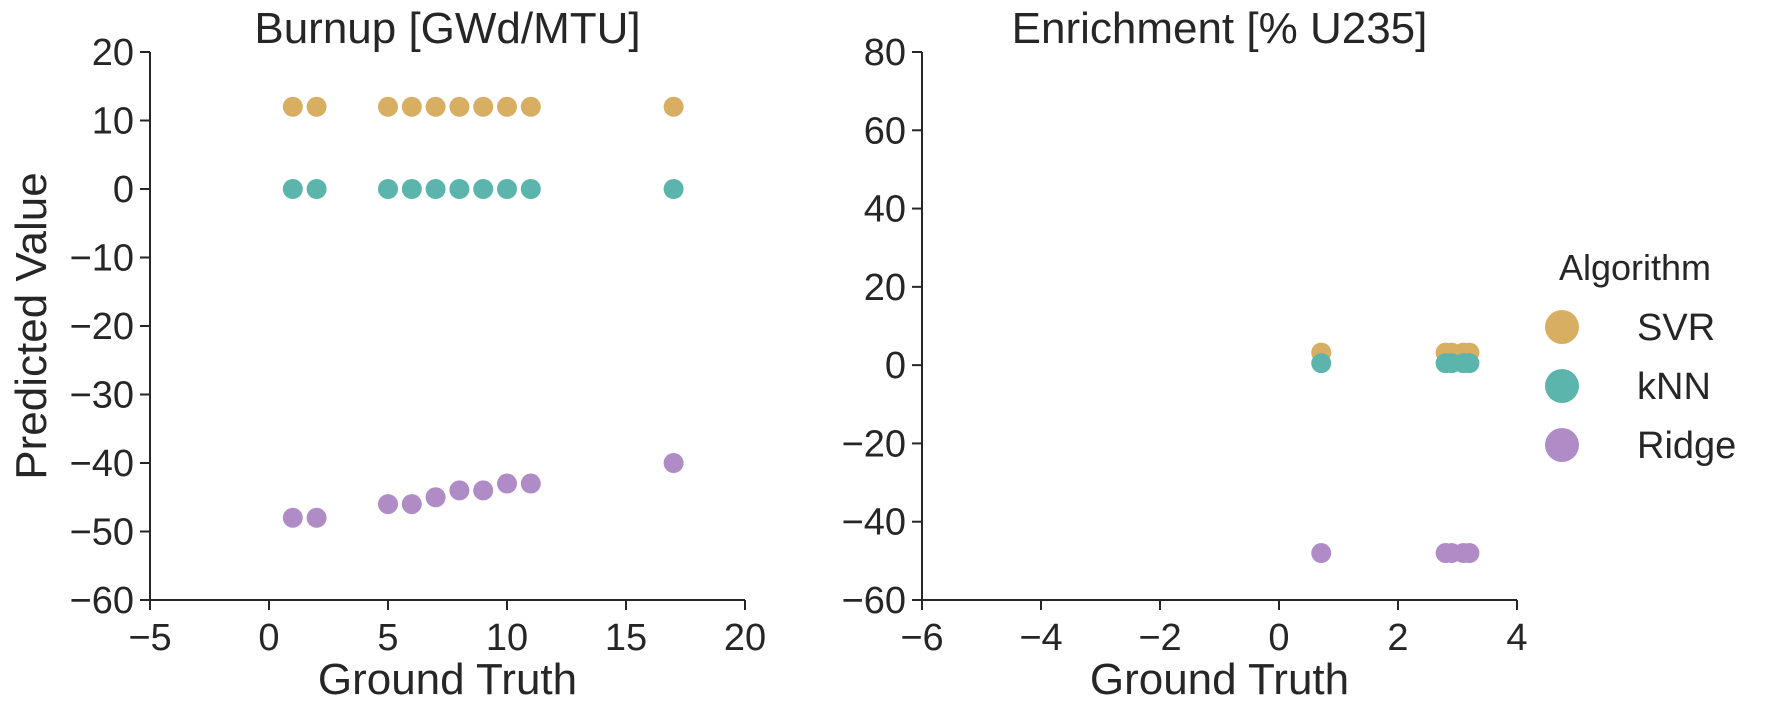 This screenshot has height=712, width=1772. Describe the element at coordinates (102, 601) in the screenshot. I see `burnup-y-tick-label: −60` at that location.